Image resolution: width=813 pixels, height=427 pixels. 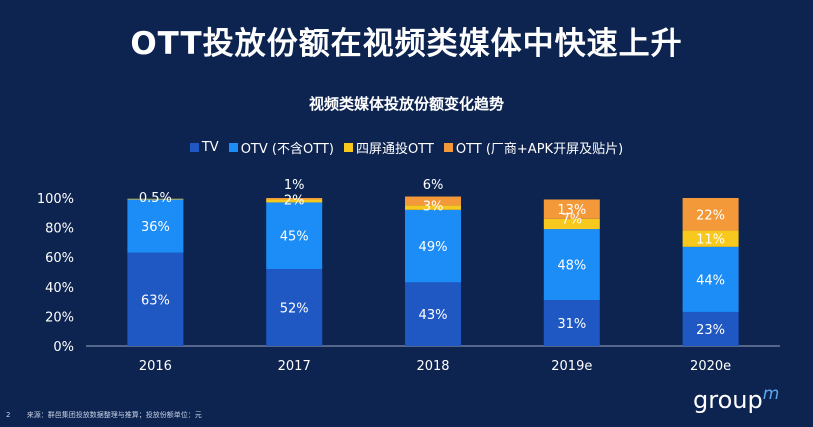 I want to click on groupm-logo: groupm, so click(x=736, y=399).